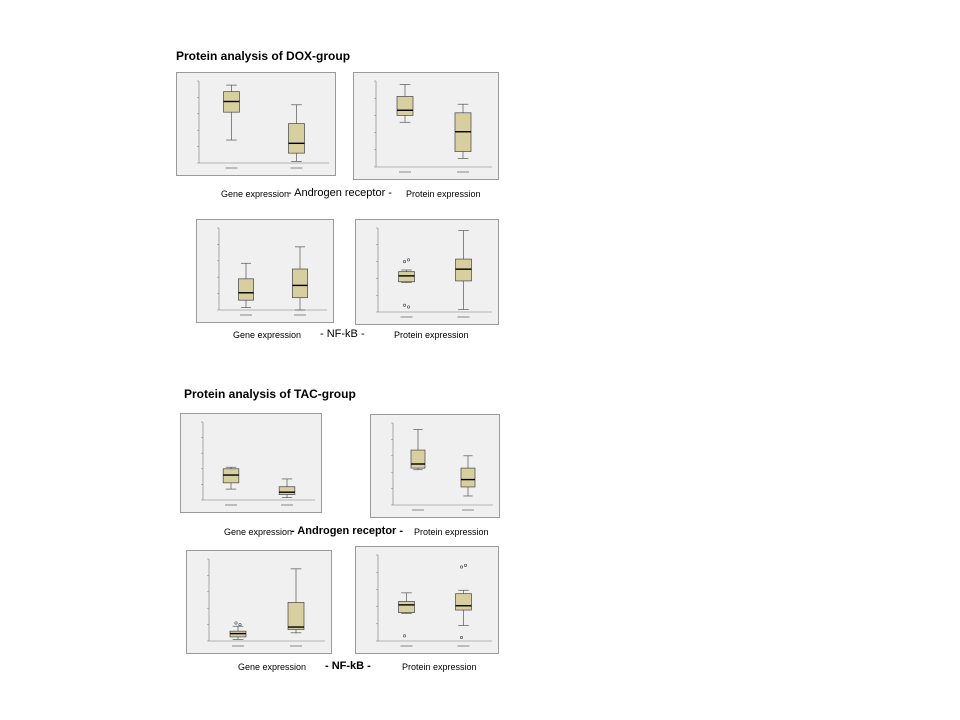  I want to click on dox-ar-protein-plot, so click(426, 126).